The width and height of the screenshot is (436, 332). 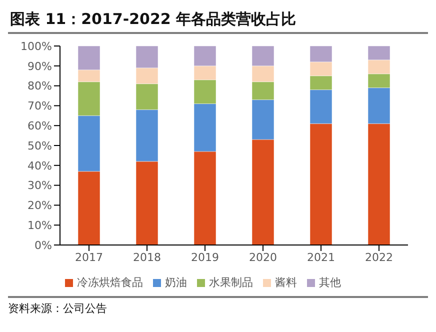 I want to click on y-tick-label: 20%, so click(x=40, y=205).